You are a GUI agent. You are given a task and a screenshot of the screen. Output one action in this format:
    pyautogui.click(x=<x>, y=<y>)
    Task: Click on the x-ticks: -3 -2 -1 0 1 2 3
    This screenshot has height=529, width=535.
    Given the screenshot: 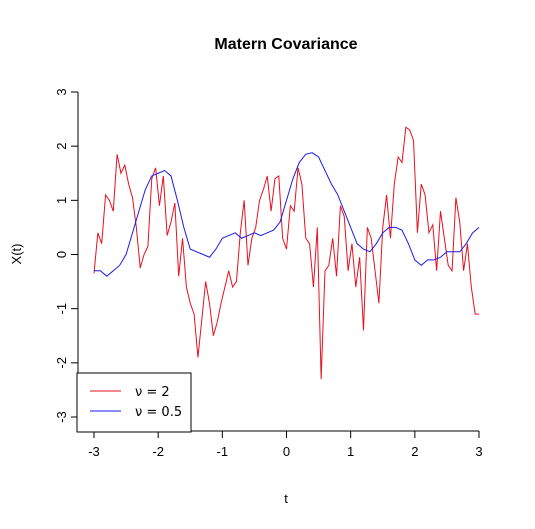 What is the action you would take?
    pyautogui.click(x=285, y=445)
    